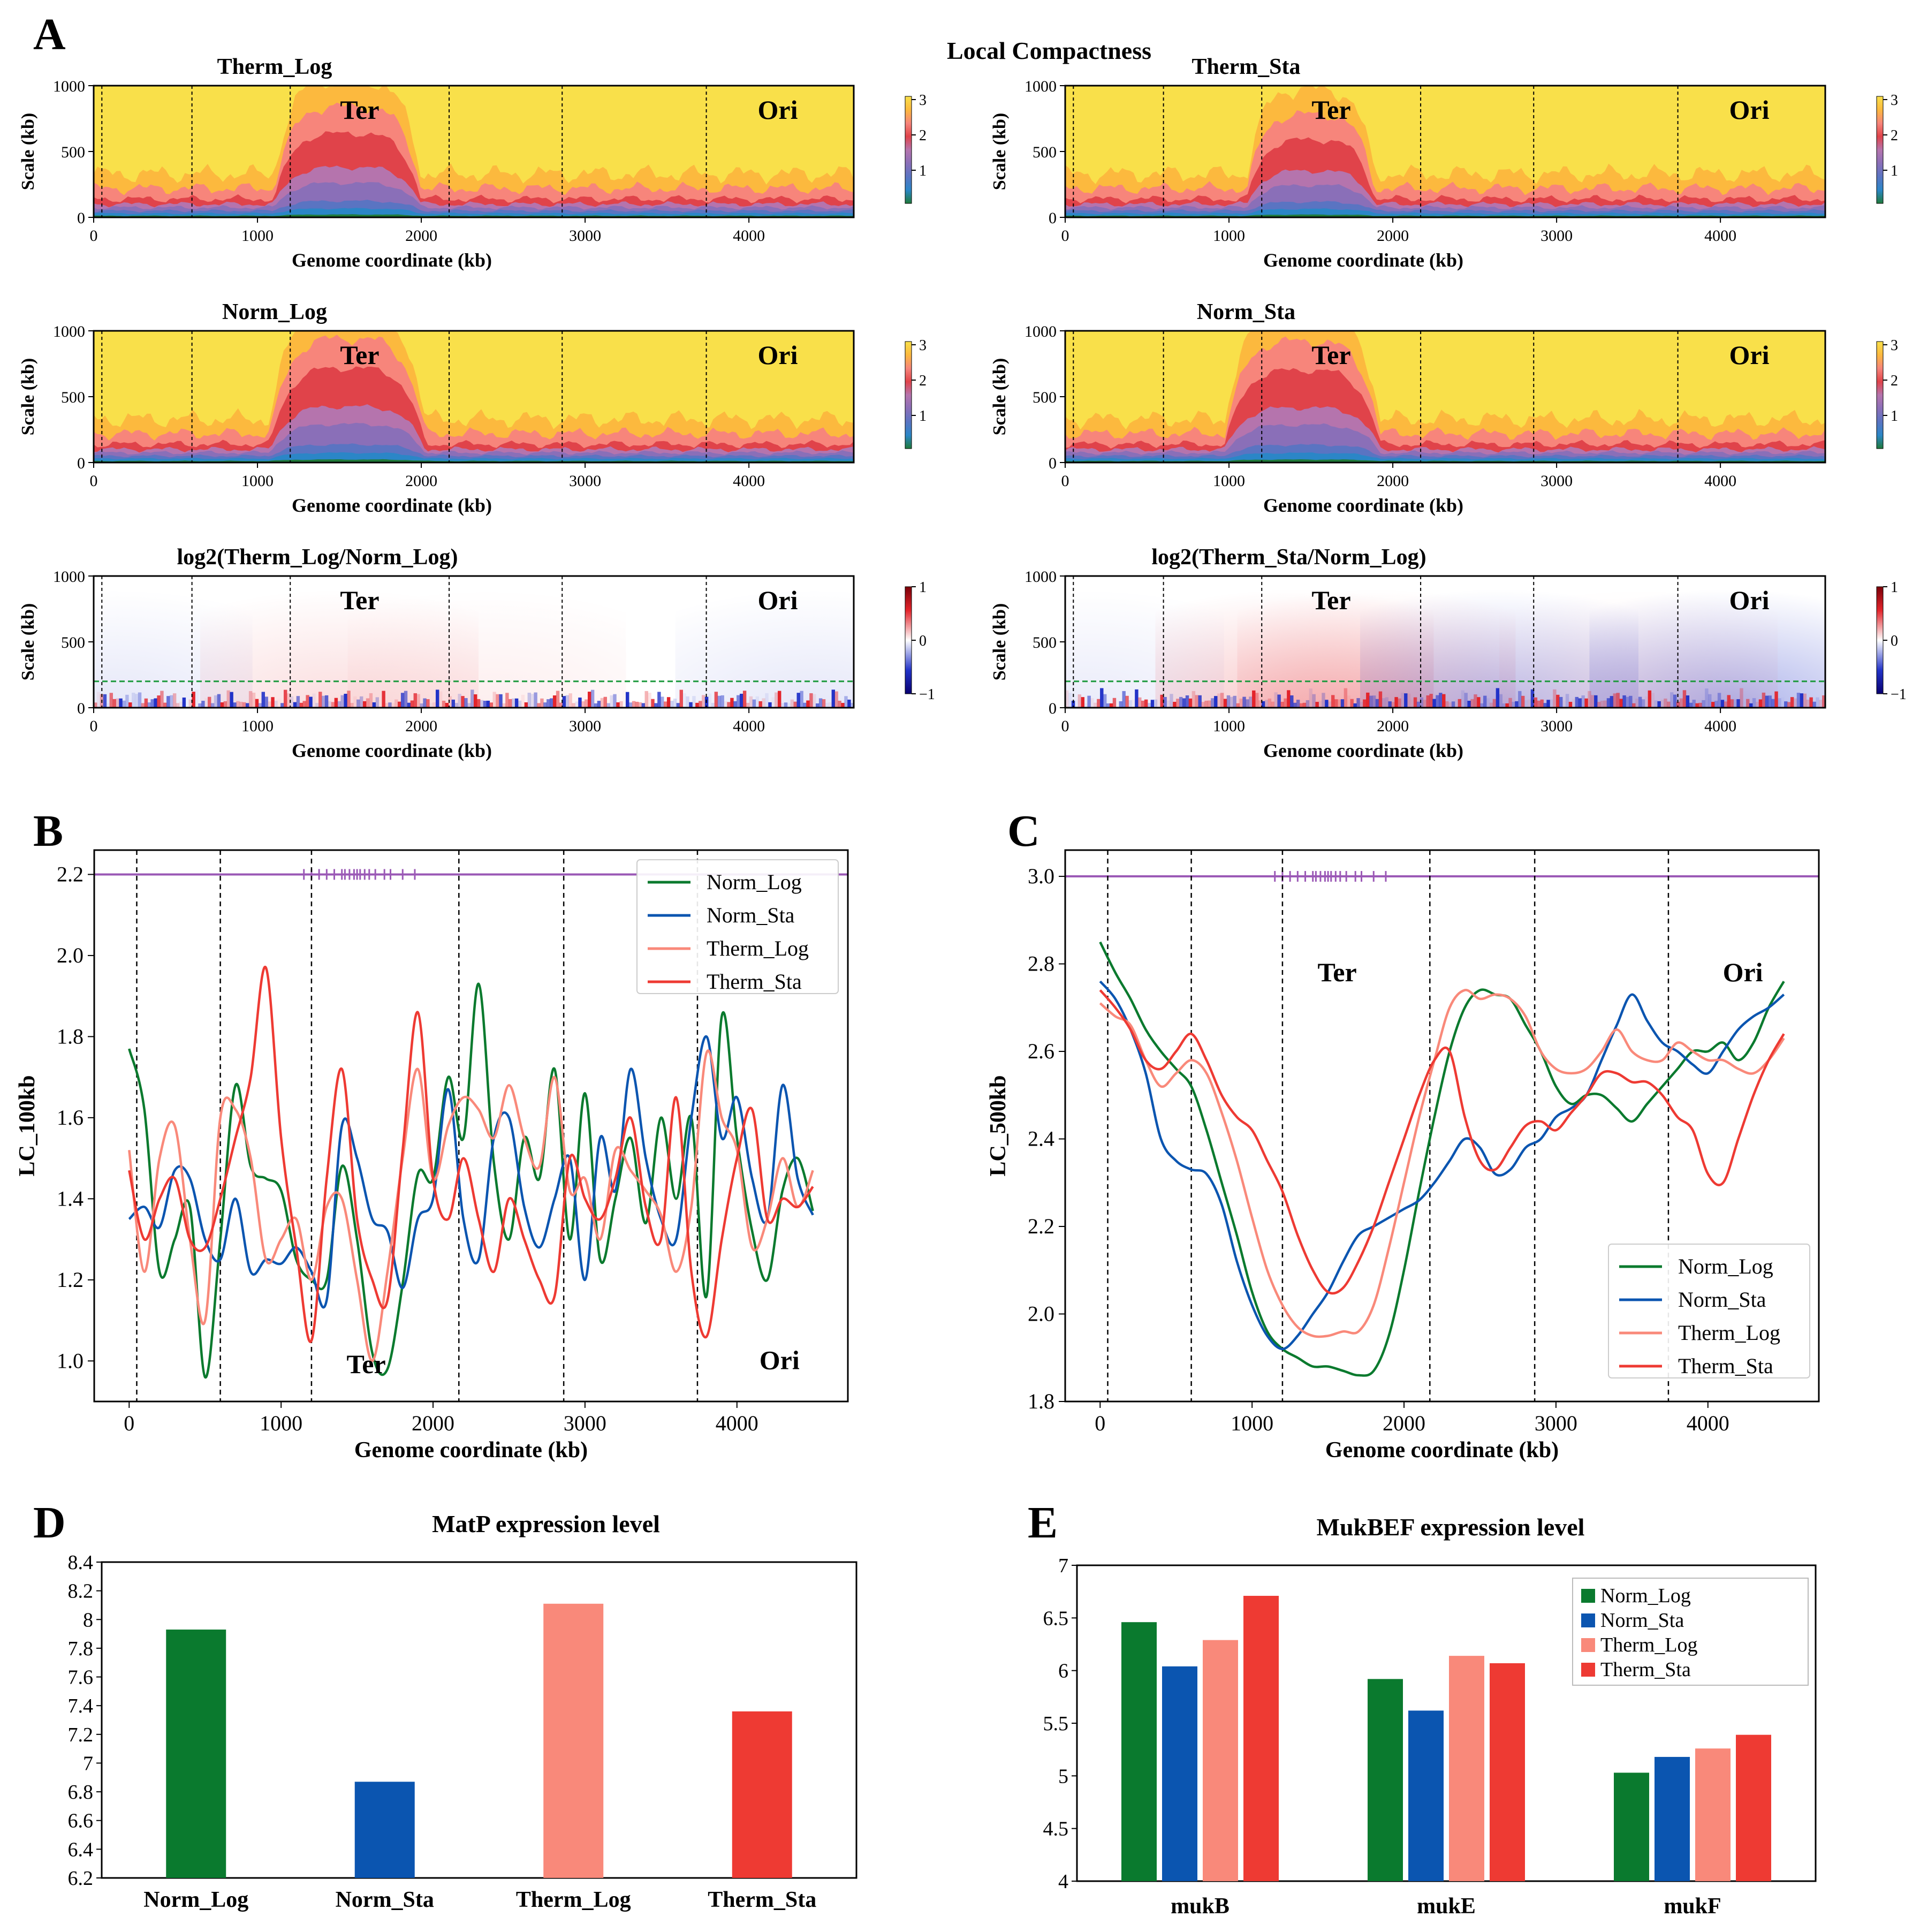 This screenshot has width=1920, height=1932. Describe the element at coordinates (474, 461) in the screenshot. I see `compactness-band` at that location.